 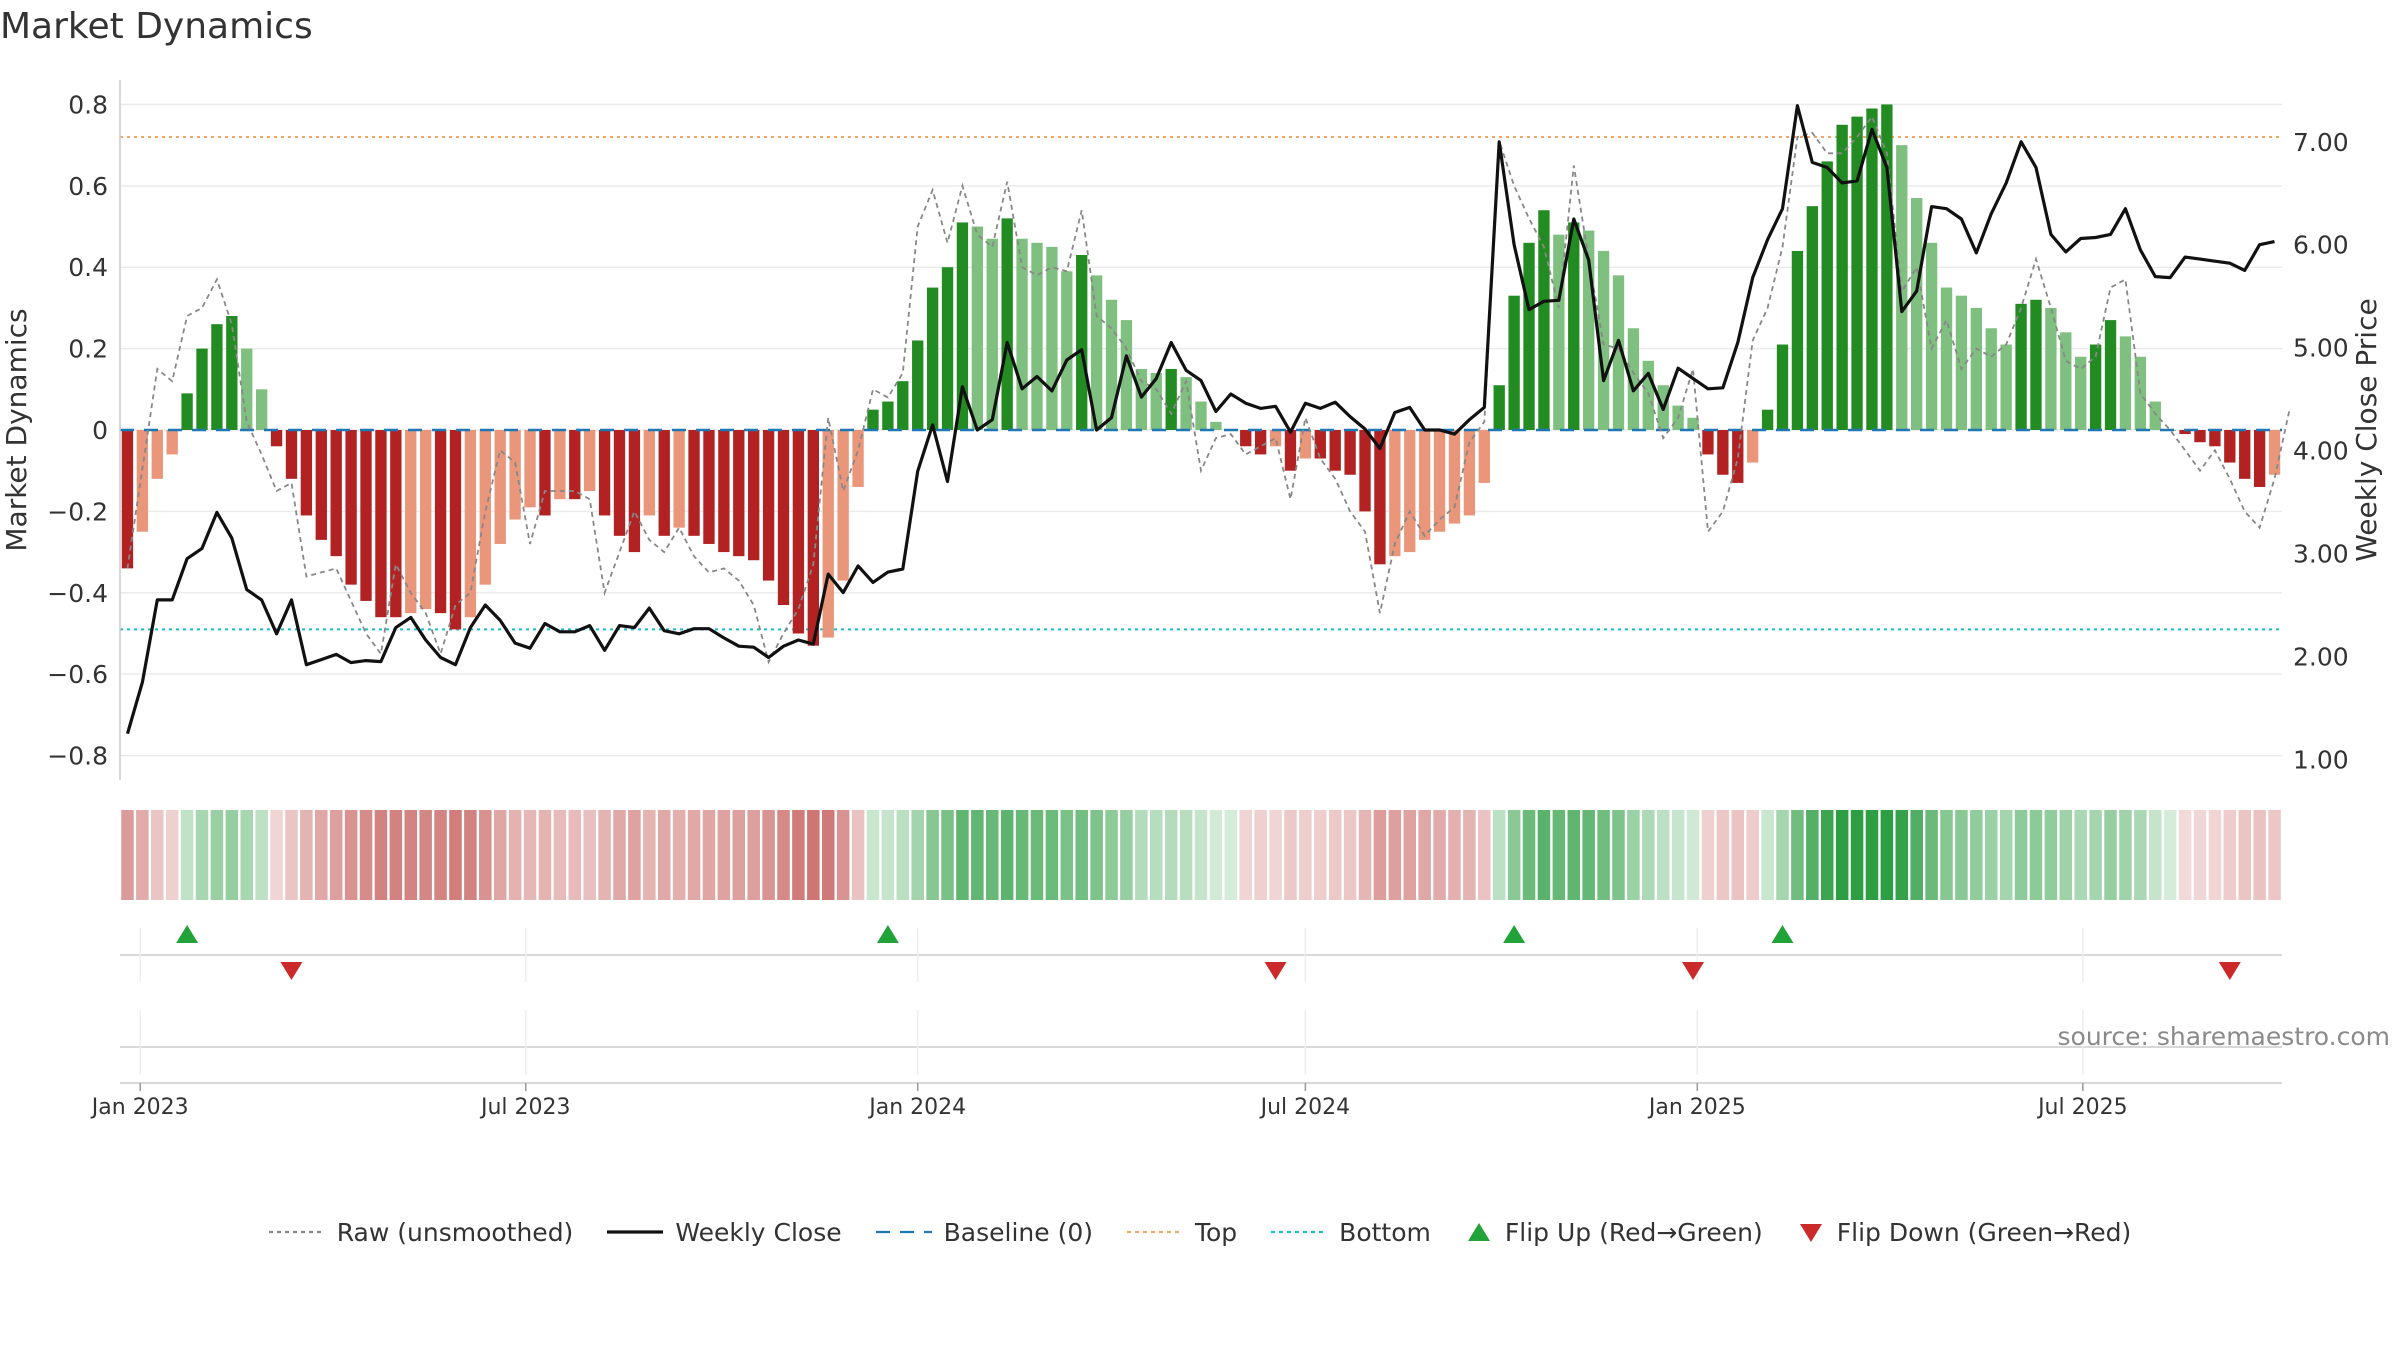 I want to click on flip-up-marker, so click(x=1514, y=934).